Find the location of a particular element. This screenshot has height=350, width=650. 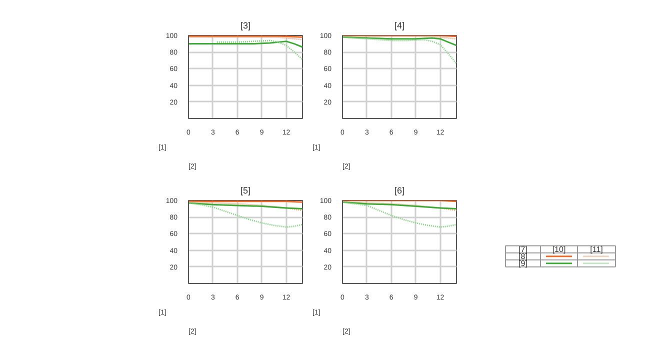

text: [8] is located at coordinates (523, 256).